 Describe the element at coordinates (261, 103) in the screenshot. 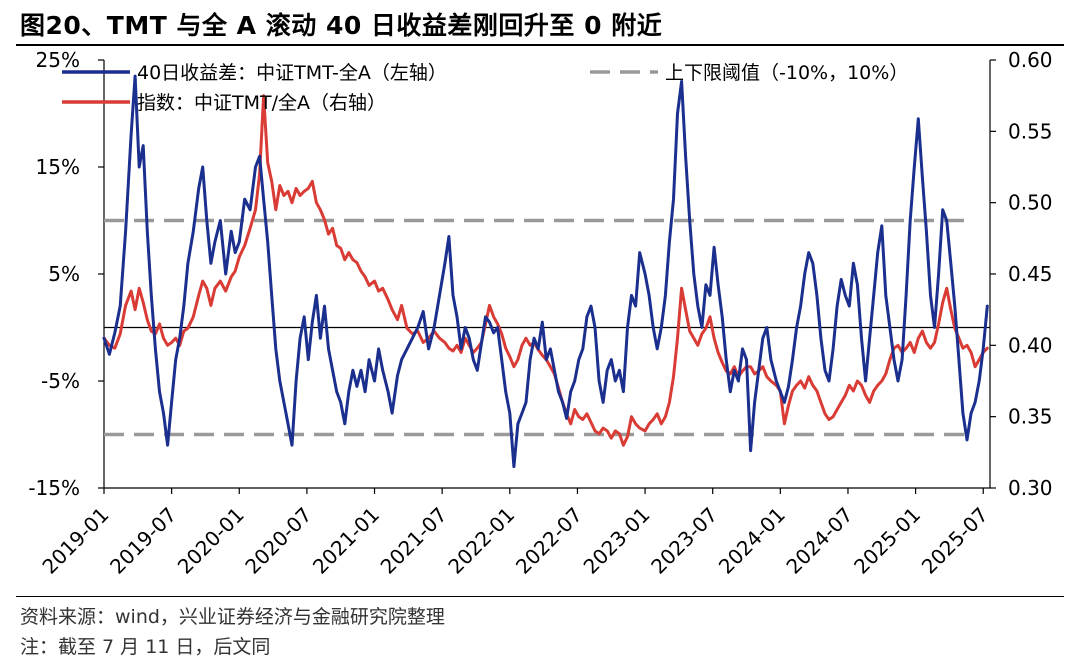

I see `legend-label-index: 指数：中证TMT/全A（右轴）` at that location.